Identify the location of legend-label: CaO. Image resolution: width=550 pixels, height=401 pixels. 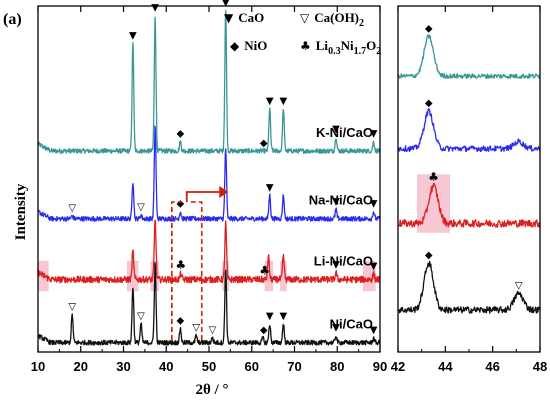
(251, 17).